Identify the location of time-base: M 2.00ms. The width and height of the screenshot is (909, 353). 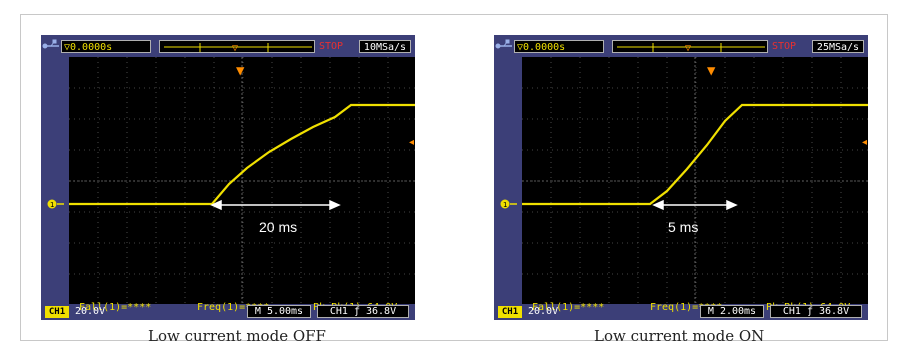
(732, 311).